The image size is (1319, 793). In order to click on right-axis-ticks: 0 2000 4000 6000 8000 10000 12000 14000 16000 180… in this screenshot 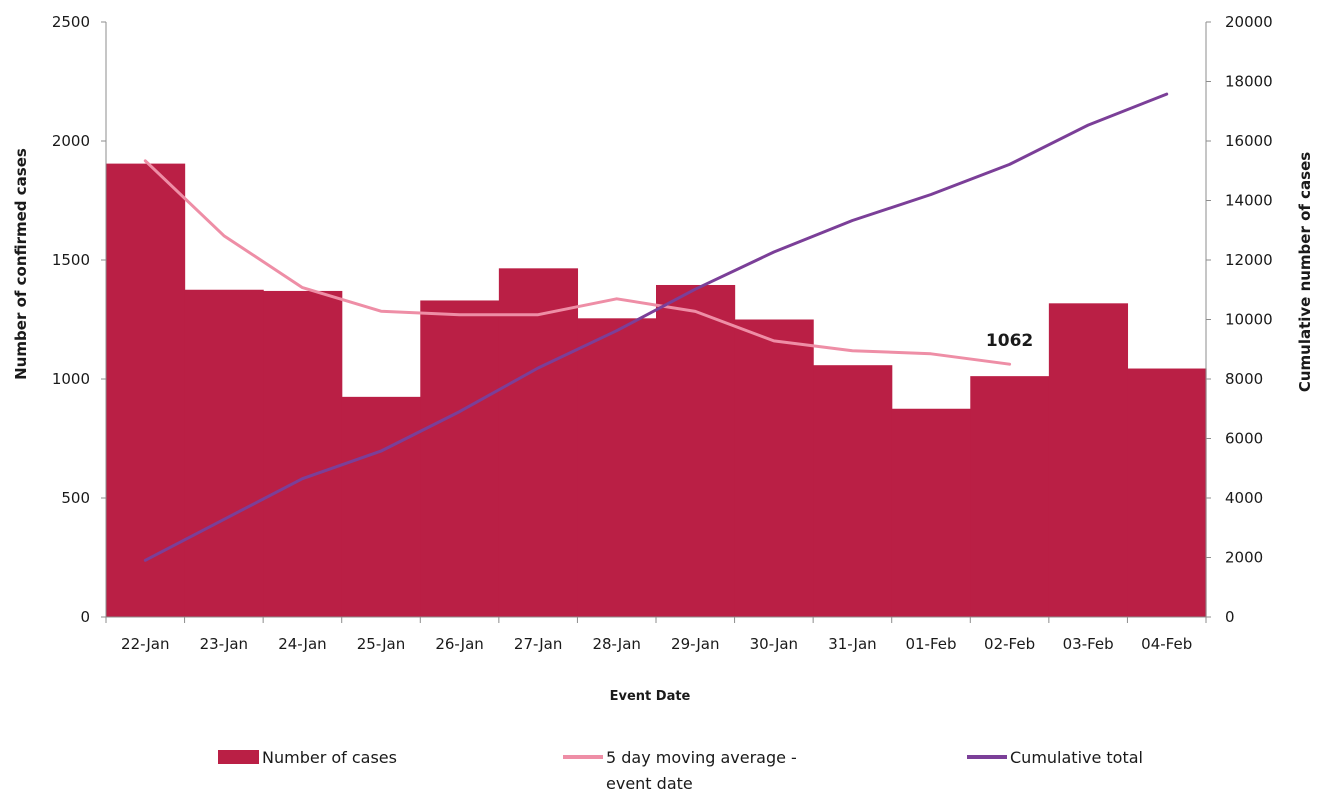, I will do `click(1239, 319)`.